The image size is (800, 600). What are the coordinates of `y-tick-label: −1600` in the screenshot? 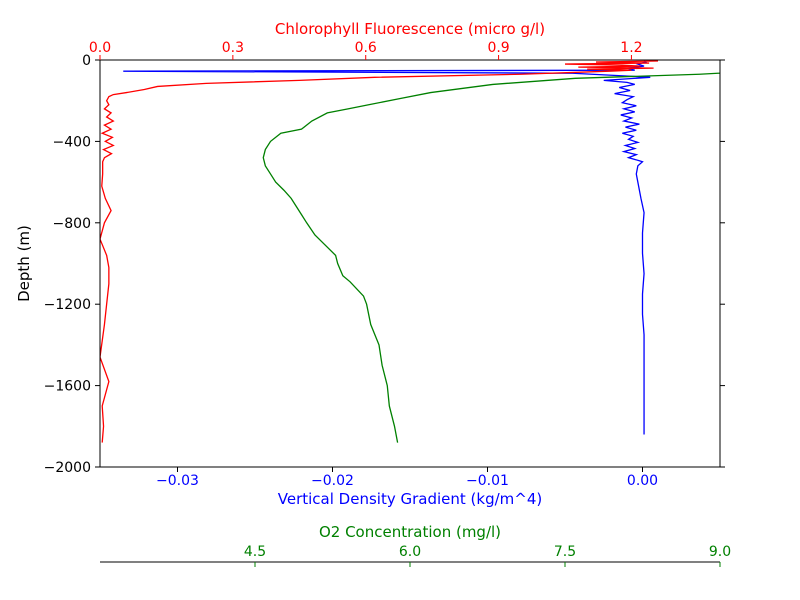 It's located at (67, 387).